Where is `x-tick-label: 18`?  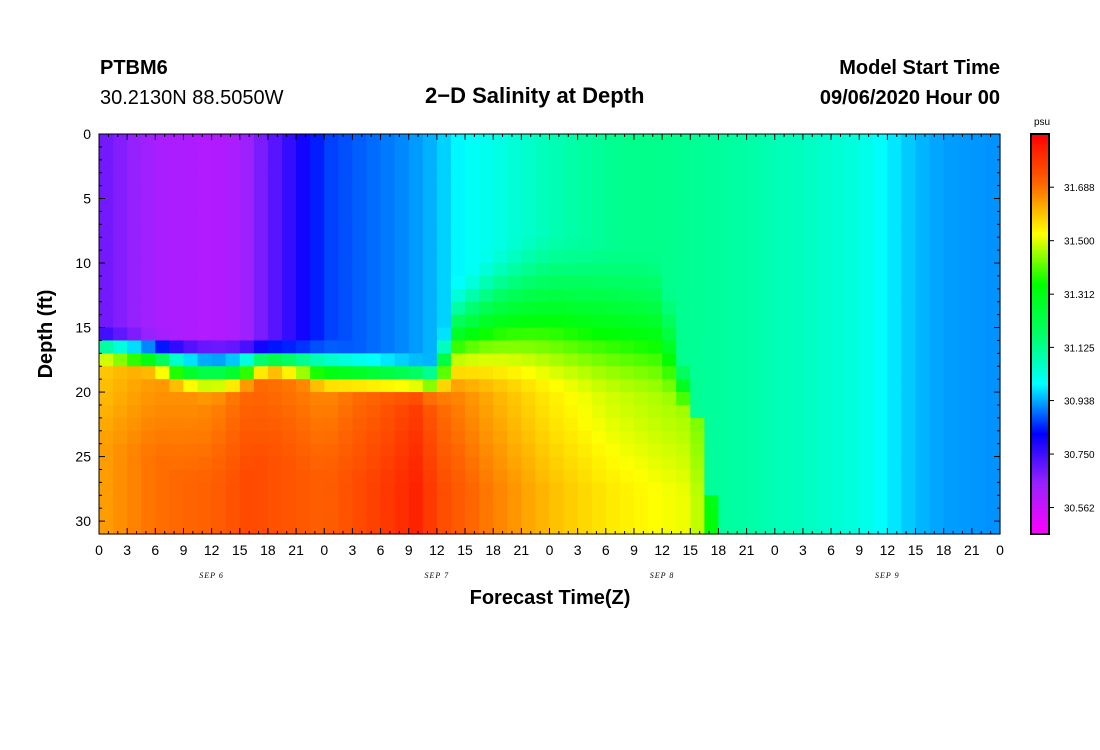
x-tick-label: 18 is located at coordinates (944, 550).